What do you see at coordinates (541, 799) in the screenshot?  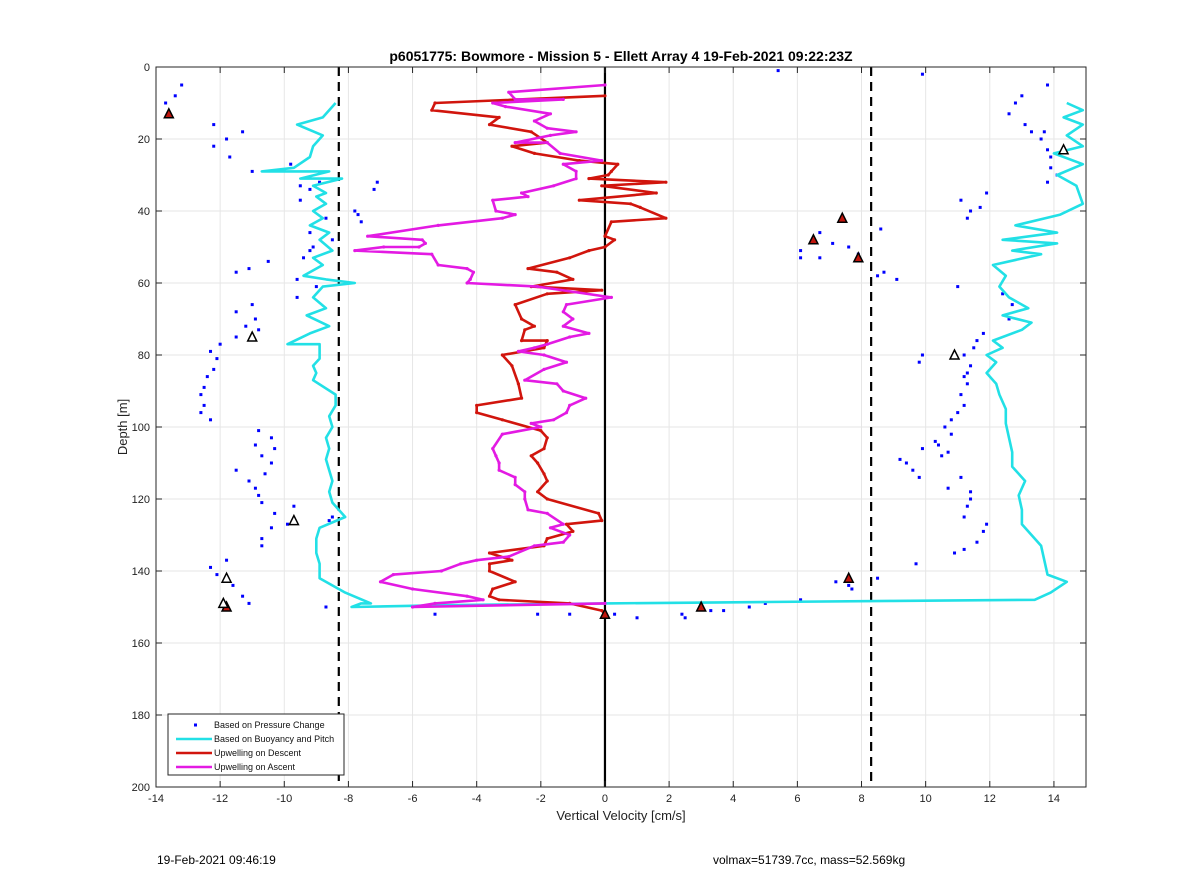 I see `x-tick-label: -2` at bounding box center [541, 799].